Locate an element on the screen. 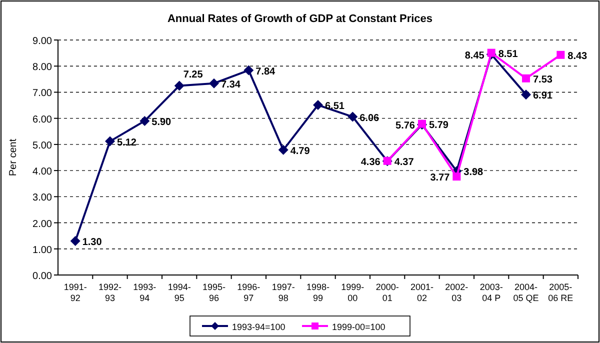  data-label: 7.25 is located at coordinates (193, 75).